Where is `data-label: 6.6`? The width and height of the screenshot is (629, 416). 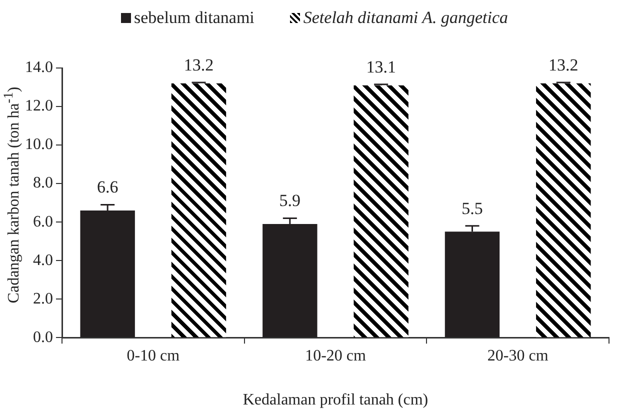
data-label: 6.6 is located at coordinates (107, 187).